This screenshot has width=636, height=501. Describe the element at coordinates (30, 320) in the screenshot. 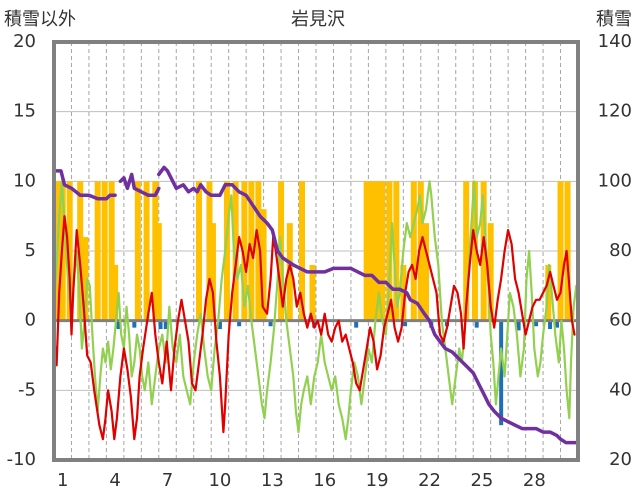

I see `left-tick-label-4: 0` at that location.